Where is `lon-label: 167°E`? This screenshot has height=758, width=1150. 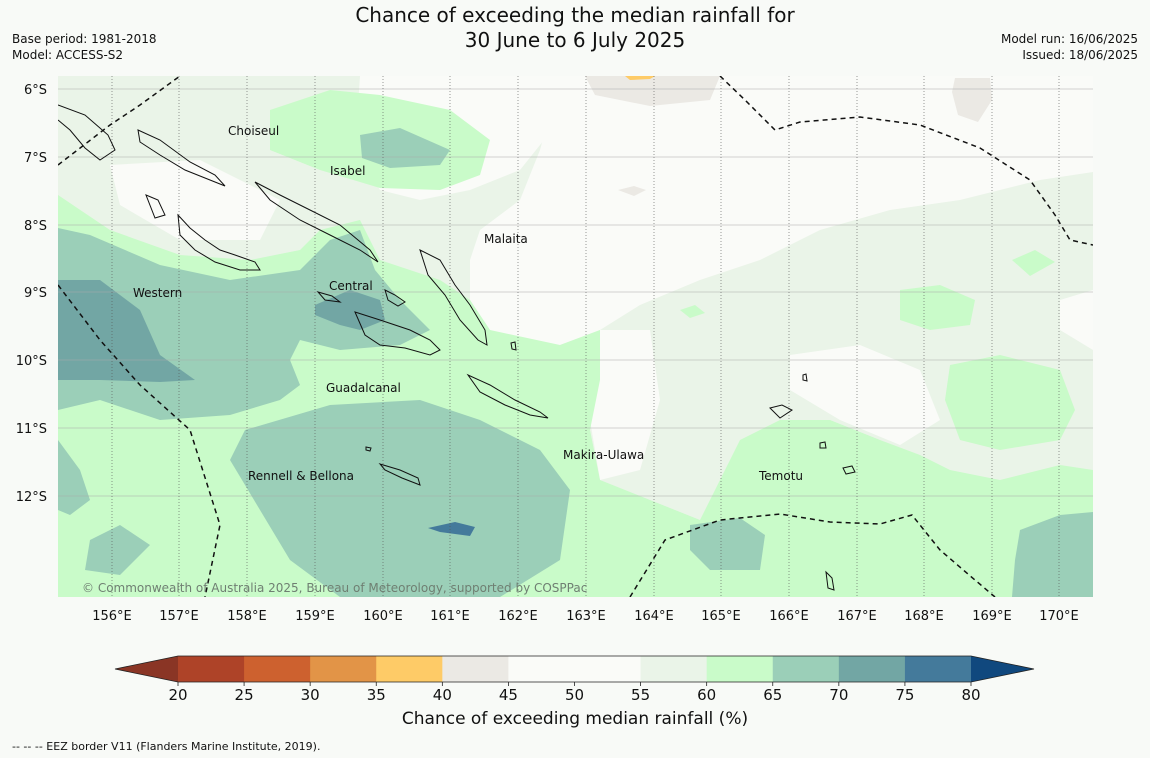
lon-label: 167°E is located at coordinates (857, 616).